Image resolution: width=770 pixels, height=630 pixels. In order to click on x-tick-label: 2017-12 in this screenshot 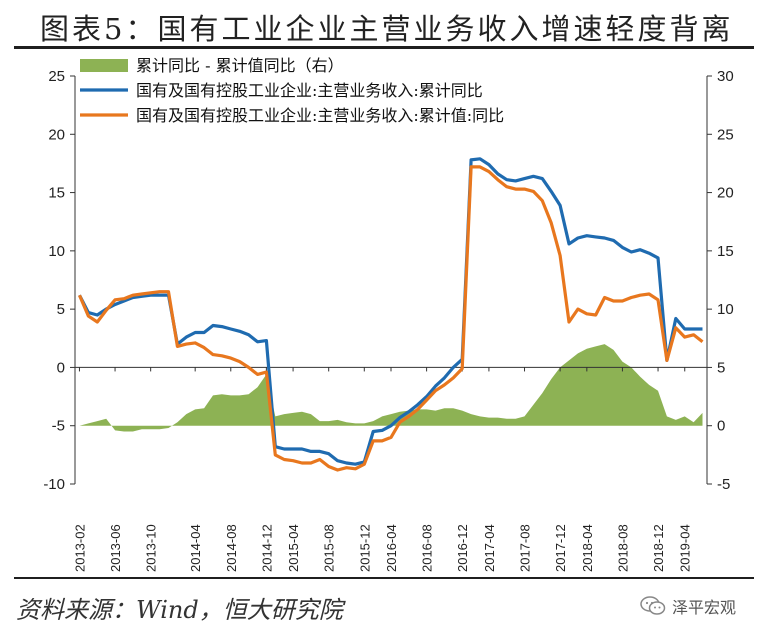, I will do `click(560, 548)`.